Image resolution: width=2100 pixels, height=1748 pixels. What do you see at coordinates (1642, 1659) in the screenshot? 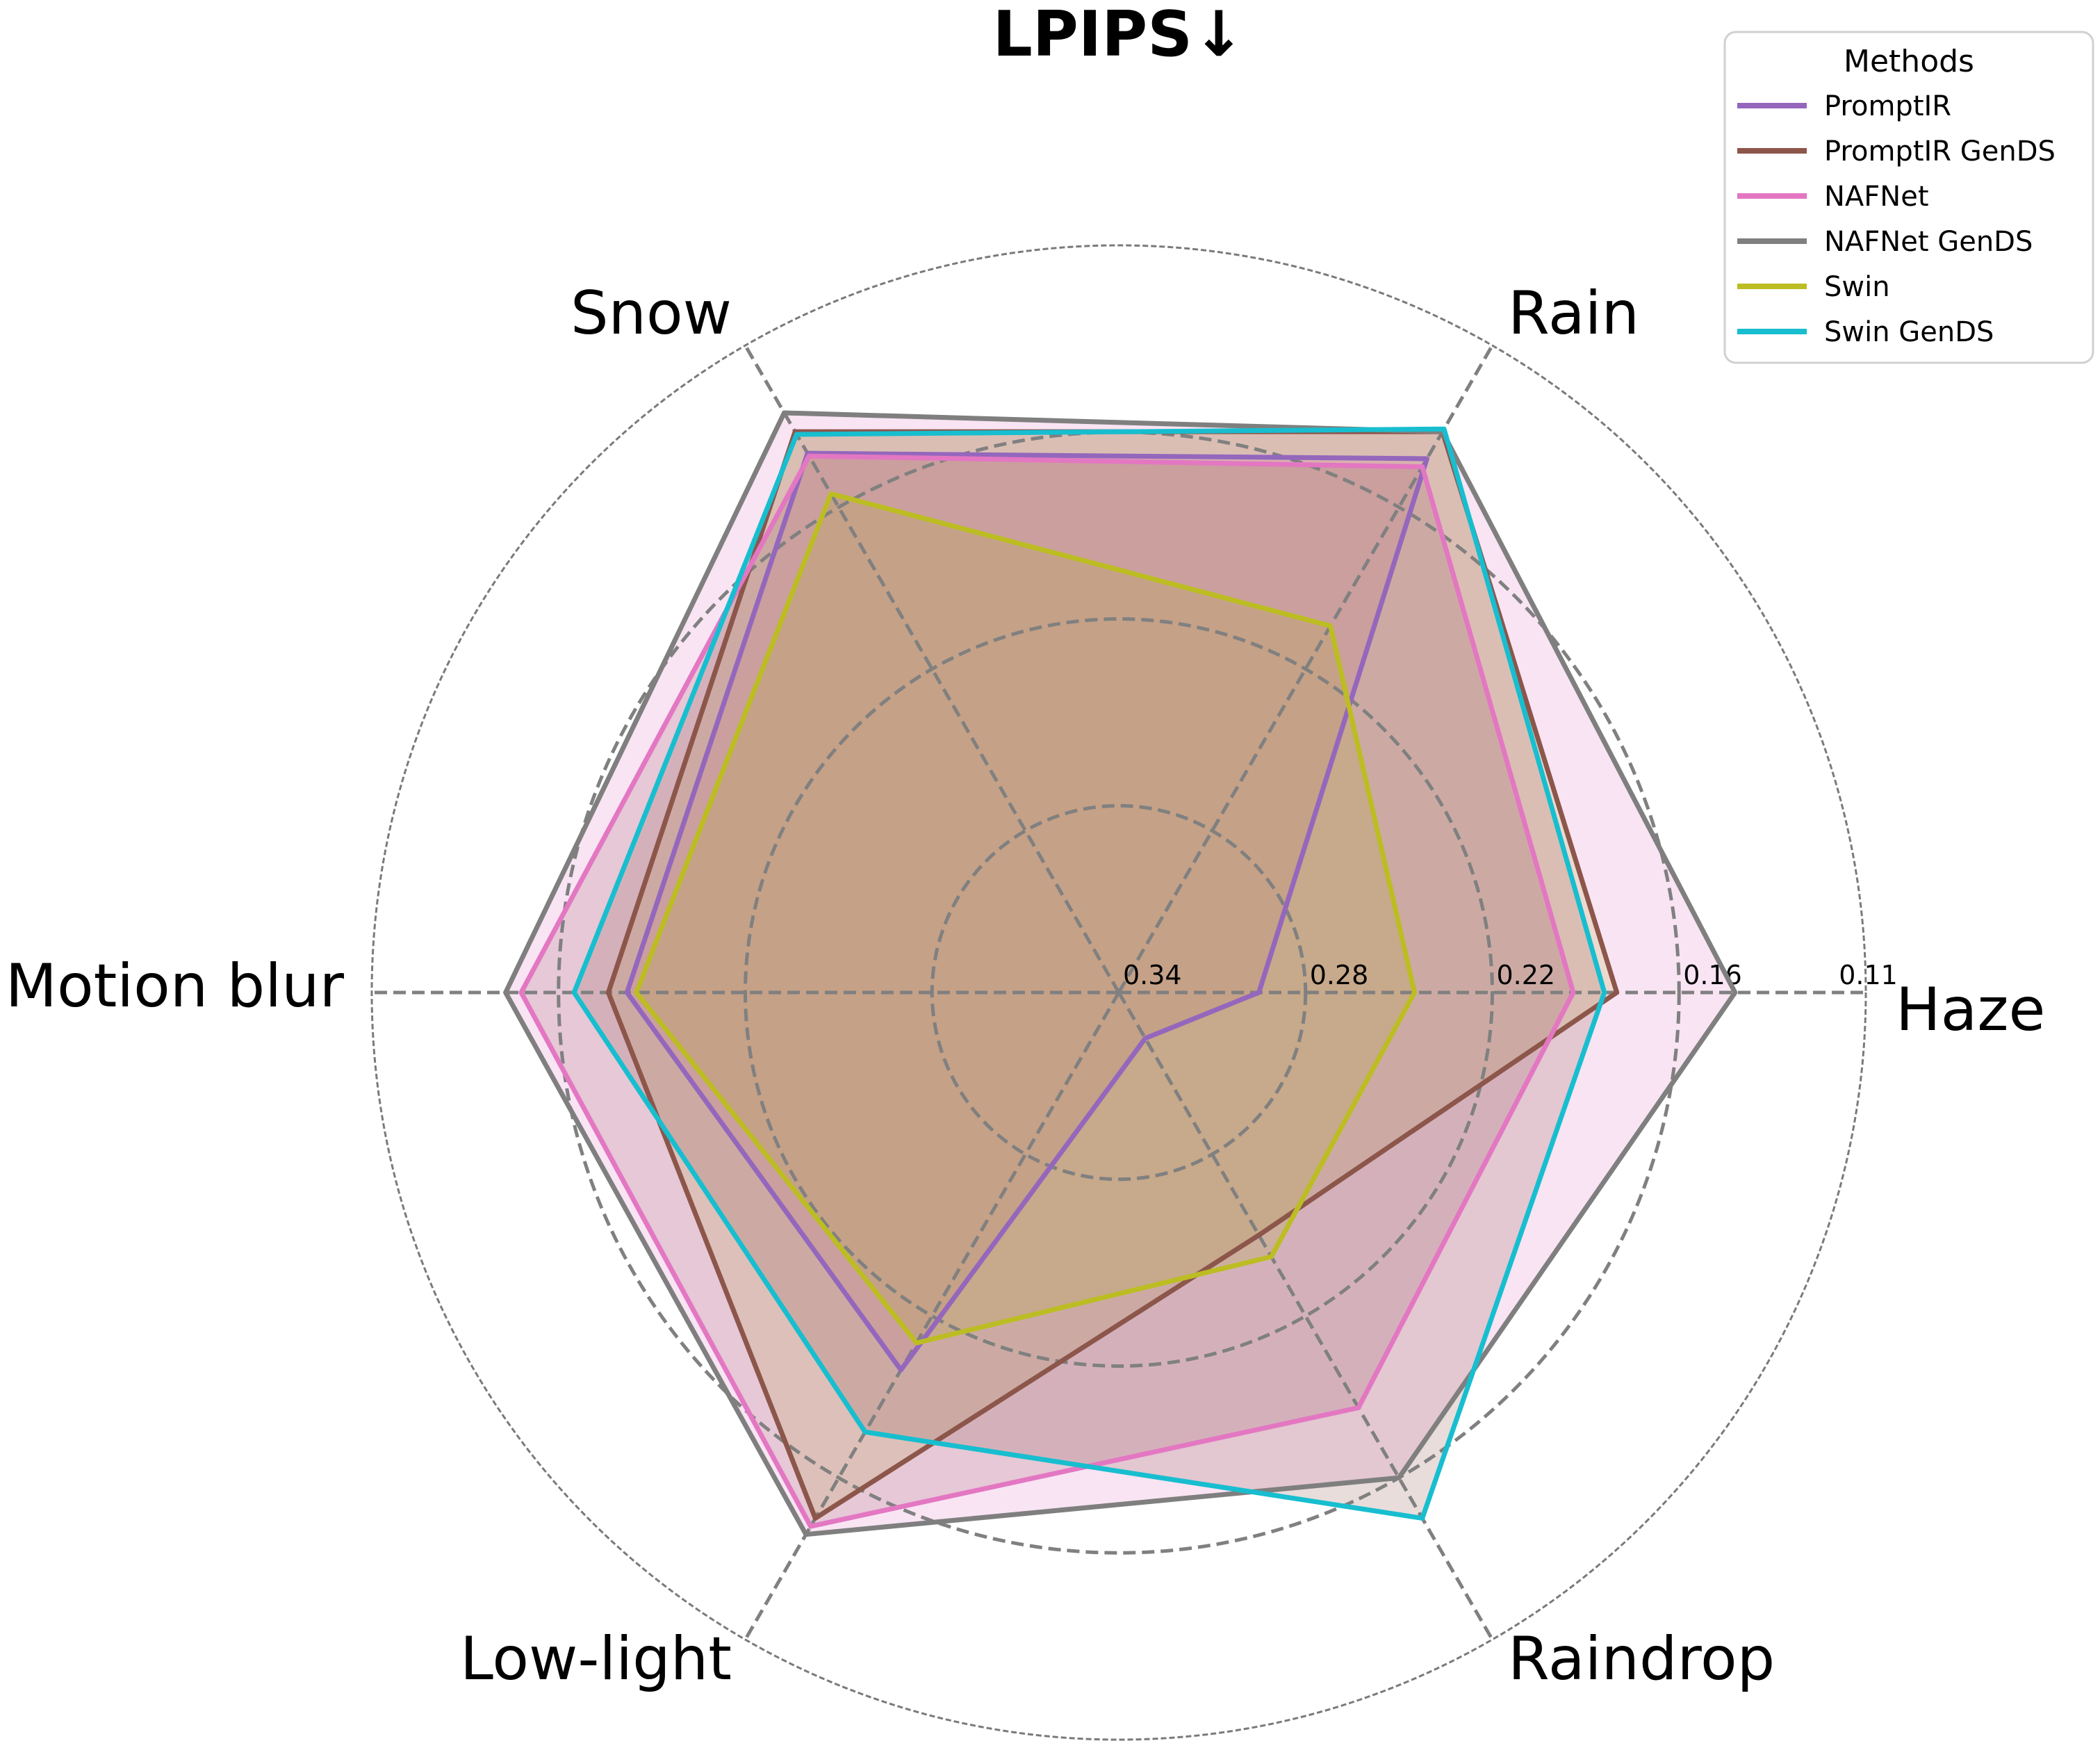
I see `axis-label-raindrop: Raindrop` at bounding box center [1642, 1659].